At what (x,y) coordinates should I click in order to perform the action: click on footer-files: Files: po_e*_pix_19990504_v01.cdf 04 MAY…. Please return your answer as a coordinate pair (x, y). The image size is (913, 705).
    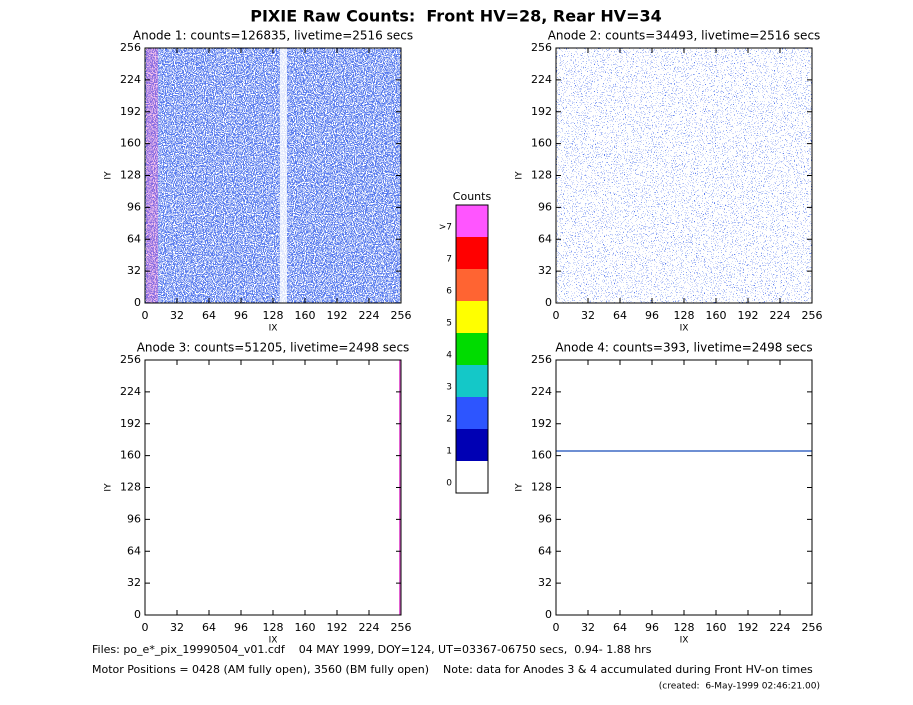
    Looking at the image, I should click on (372, 649).